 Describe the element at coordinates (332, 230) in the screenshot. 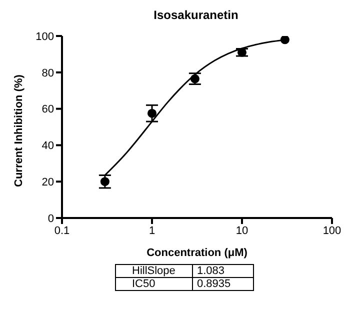

I see `x-tick-label: 100` at that location.